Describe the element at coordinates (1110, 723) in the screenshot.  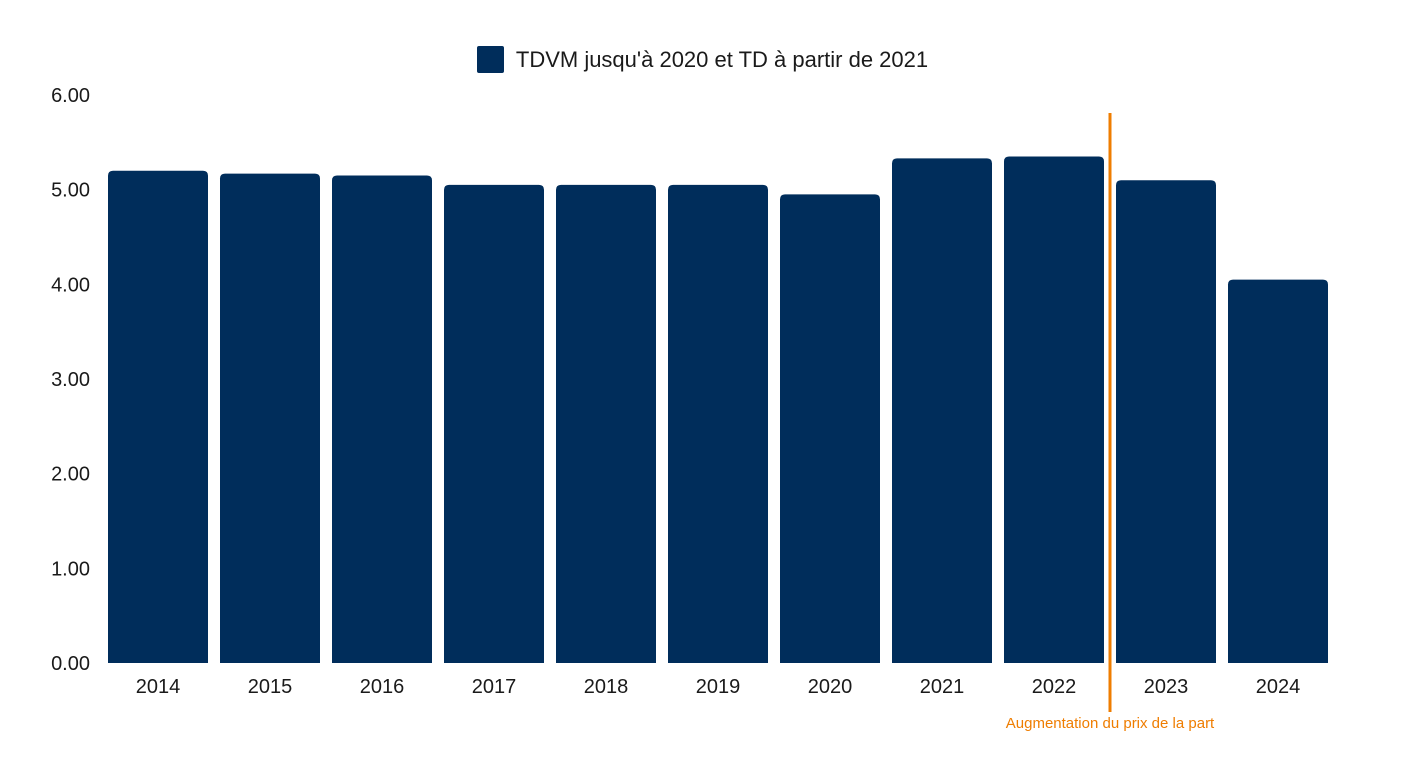
I see `annotation-label: Augmentation du prix de la part` at that location.